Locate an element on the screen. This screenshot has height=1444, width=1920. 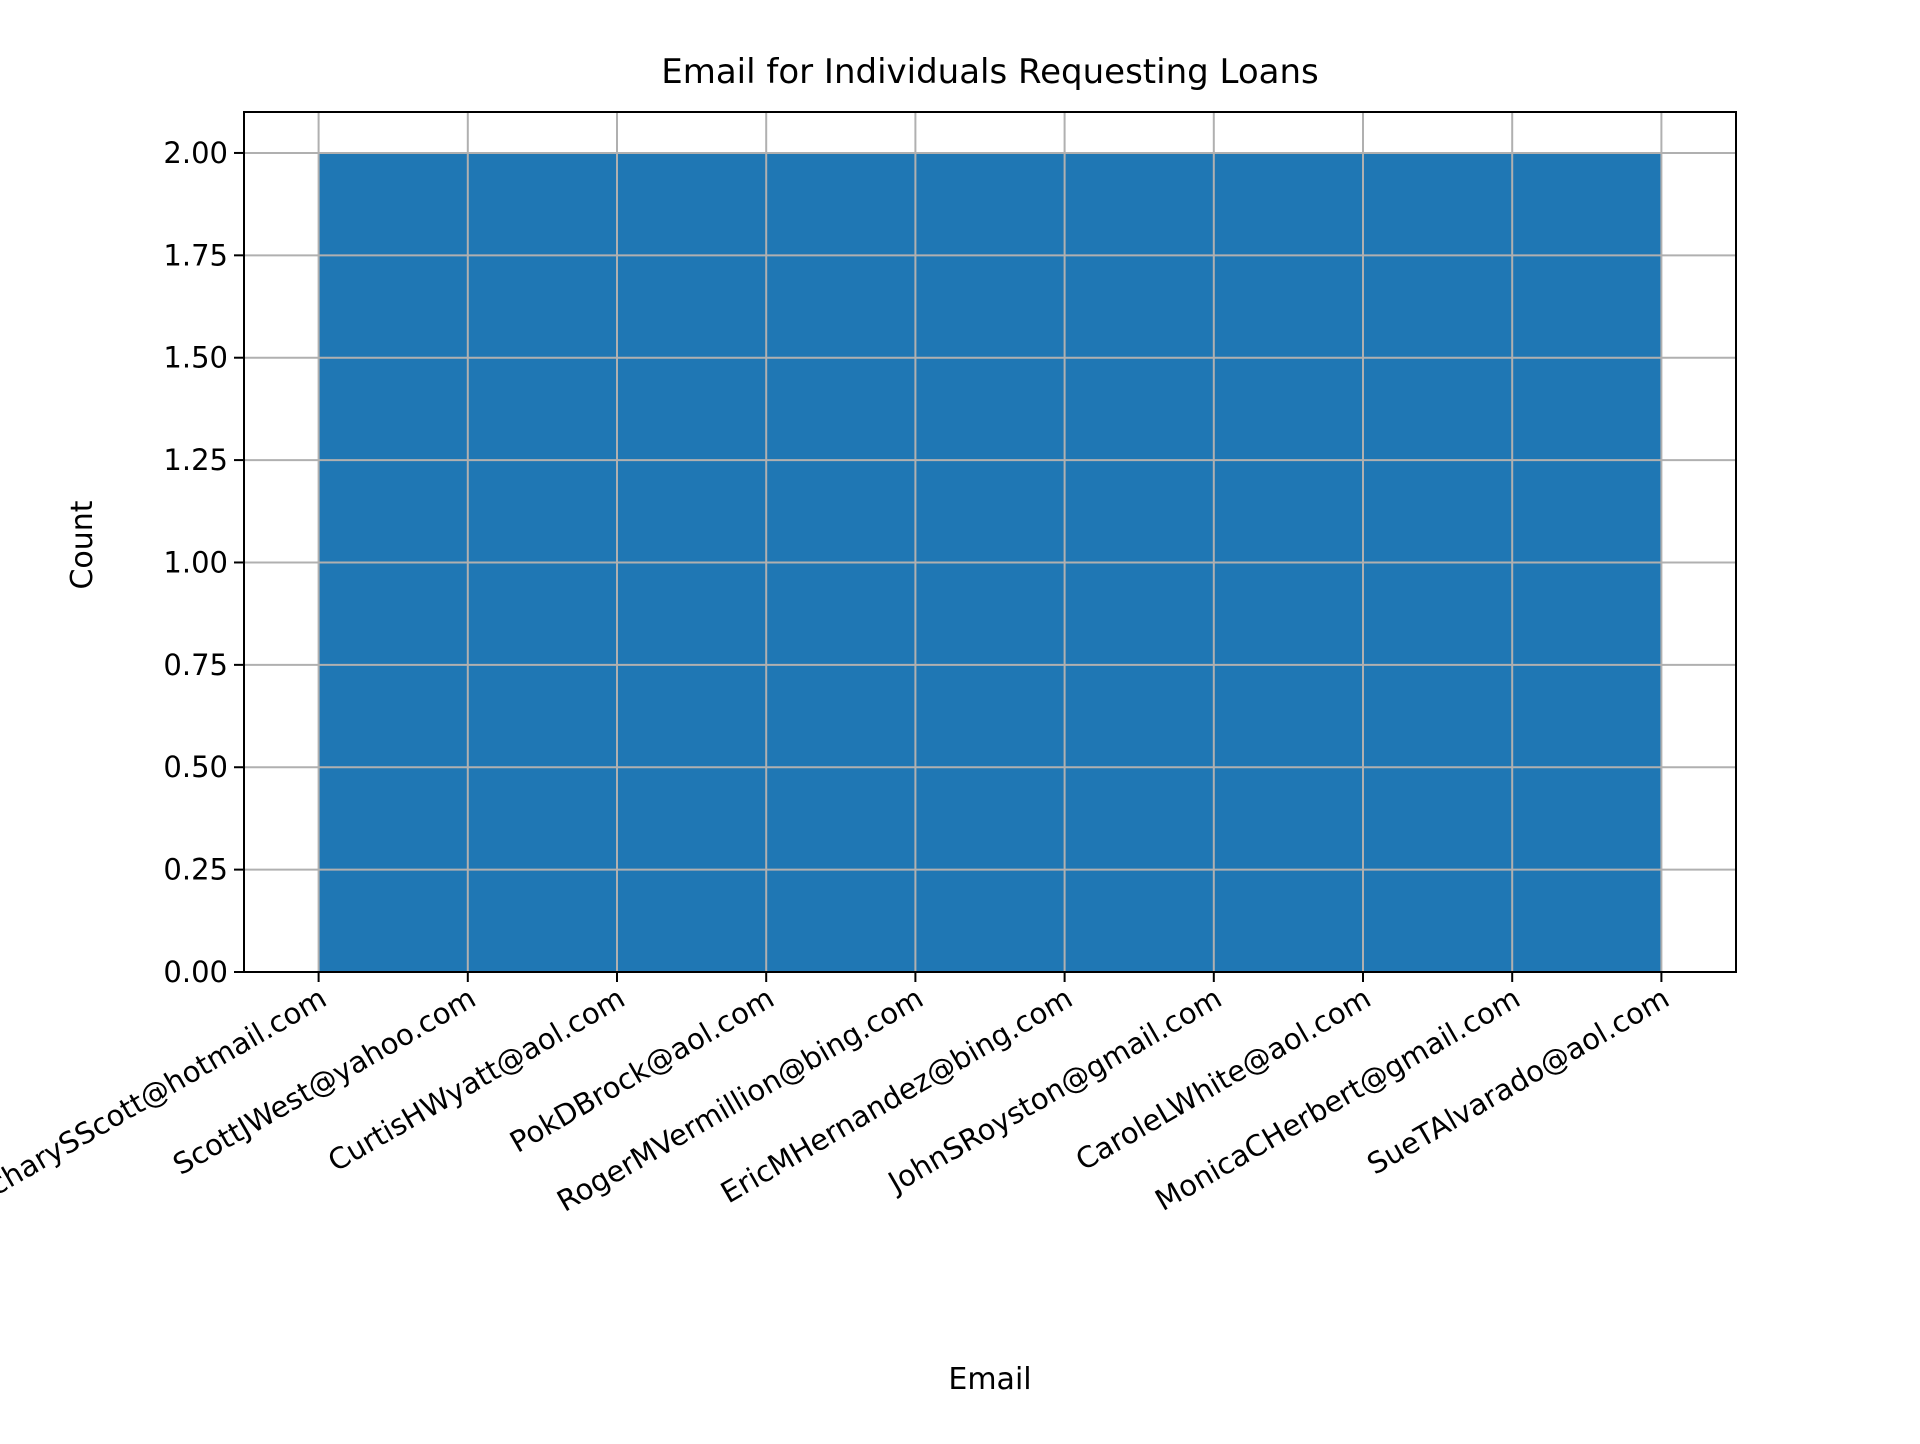
y-tick-label: 1.00 is located at coordinates (195, 562).